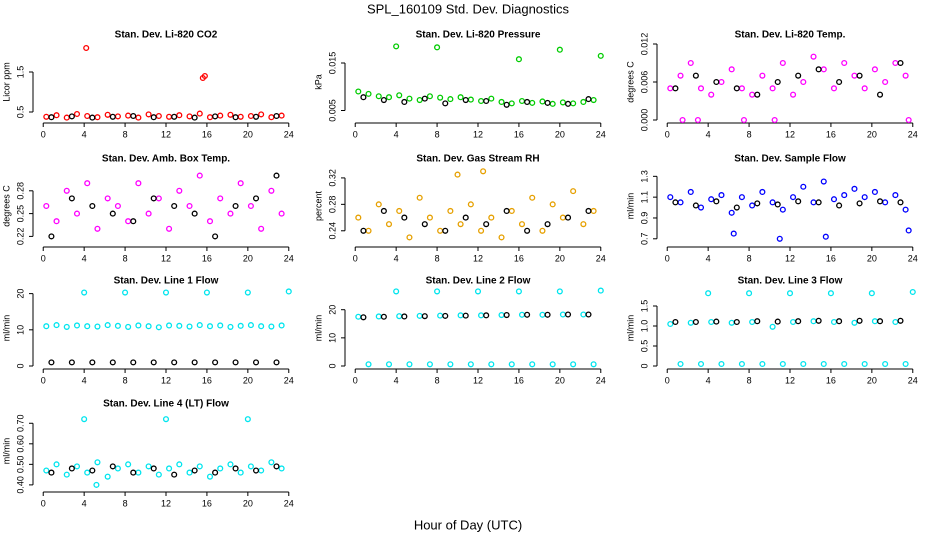 The width and height of the screenshot is (936, 540). I want to click on y-tick-label: 0.7, so click(644, 239).